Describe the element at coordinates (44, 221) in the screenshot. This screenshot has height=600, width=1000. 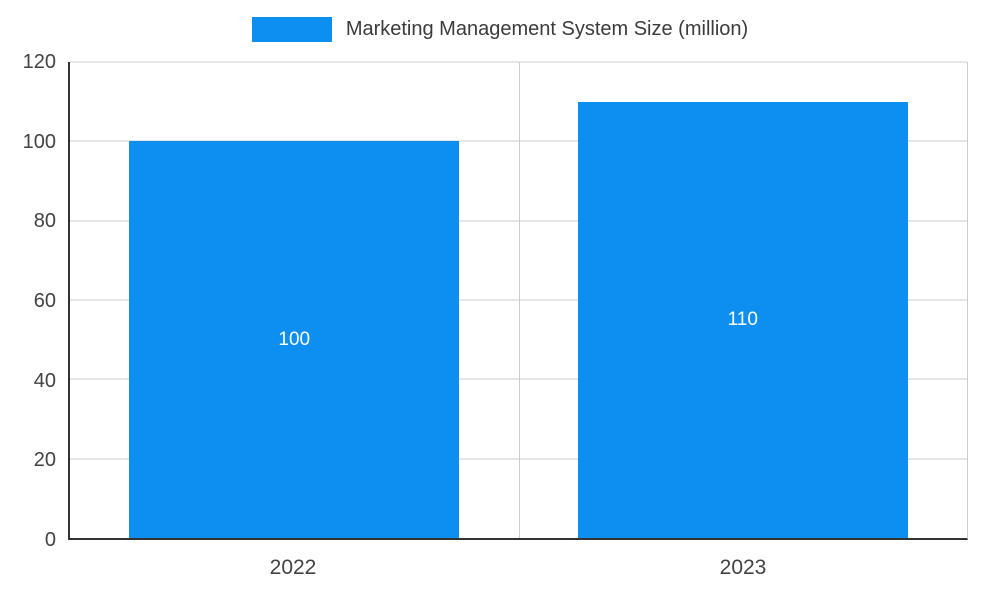
I see `y-tick-label: 80` at that location.